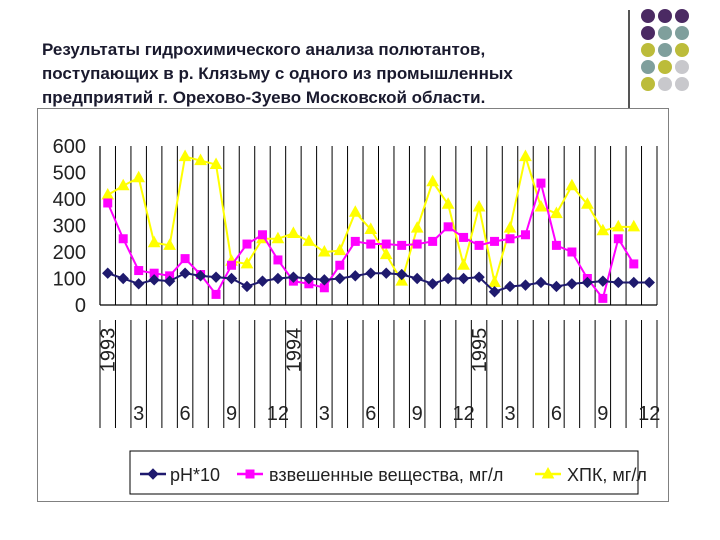 This screenshot has height=540, width=720. What do you see at coordinates (109, 350) in the screenshot?
I see `year-label: 1993` at bounding box center [109, 350].